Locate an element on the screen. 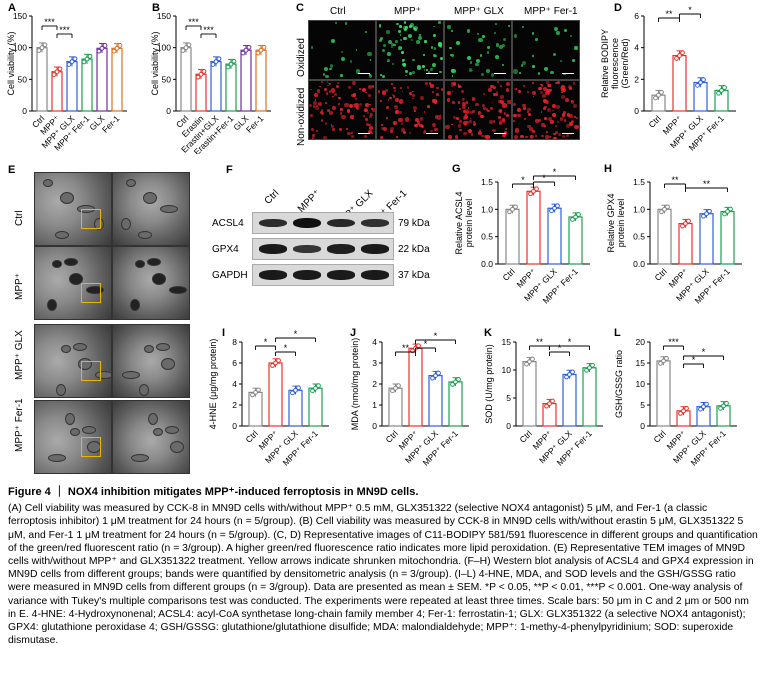  wb-strip-acsl4 is located at coordinates (323, 223).